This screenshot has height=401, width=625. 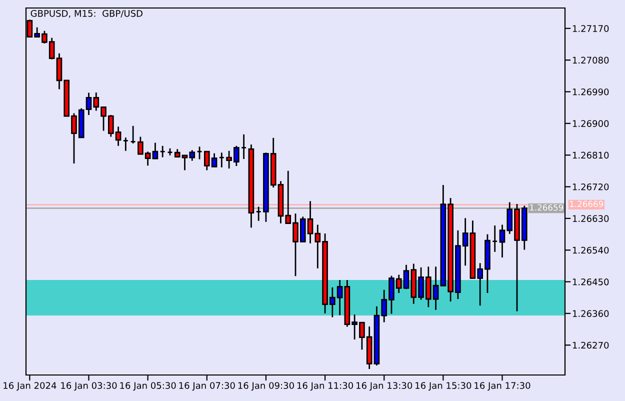 I want to click on y-tick-label: 1.27080, so click(x=590, y=60).